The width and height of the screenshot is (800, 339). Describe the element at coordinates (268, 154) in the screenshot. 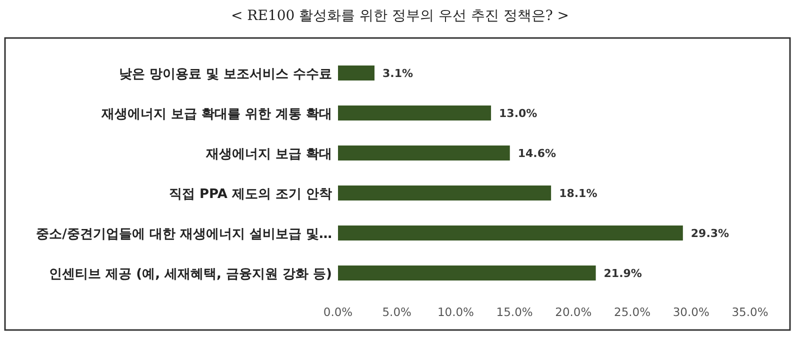

I see `y-tick-label: 재생에너지 보급 확대` at that location.